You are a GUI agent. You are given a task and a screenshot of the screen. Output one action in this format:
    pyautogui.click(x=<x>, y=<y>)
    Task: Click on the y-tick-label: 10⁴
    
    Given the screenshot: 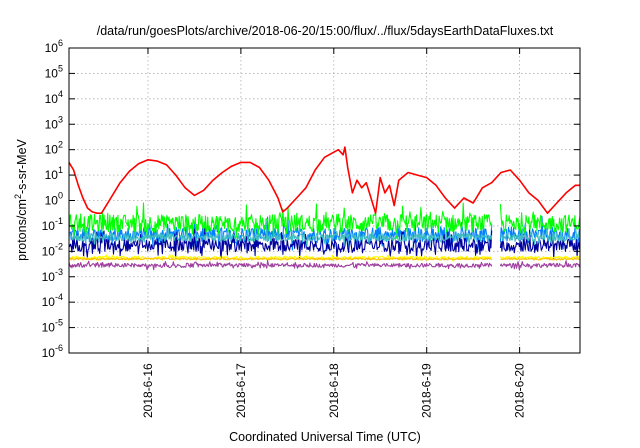 What is the action you would take?
    pyautogui.click(x=54, y=97)
    